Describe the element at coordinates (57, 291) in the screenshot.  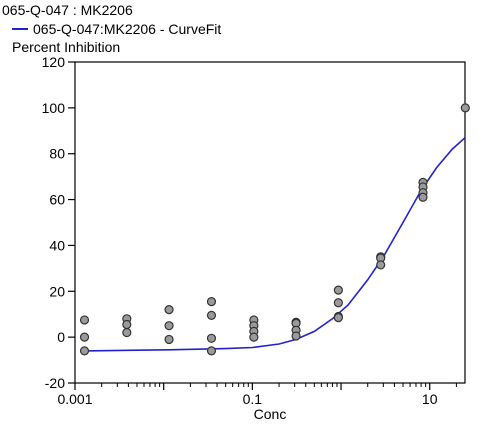
I see `y-tick-label: 20` at that location.